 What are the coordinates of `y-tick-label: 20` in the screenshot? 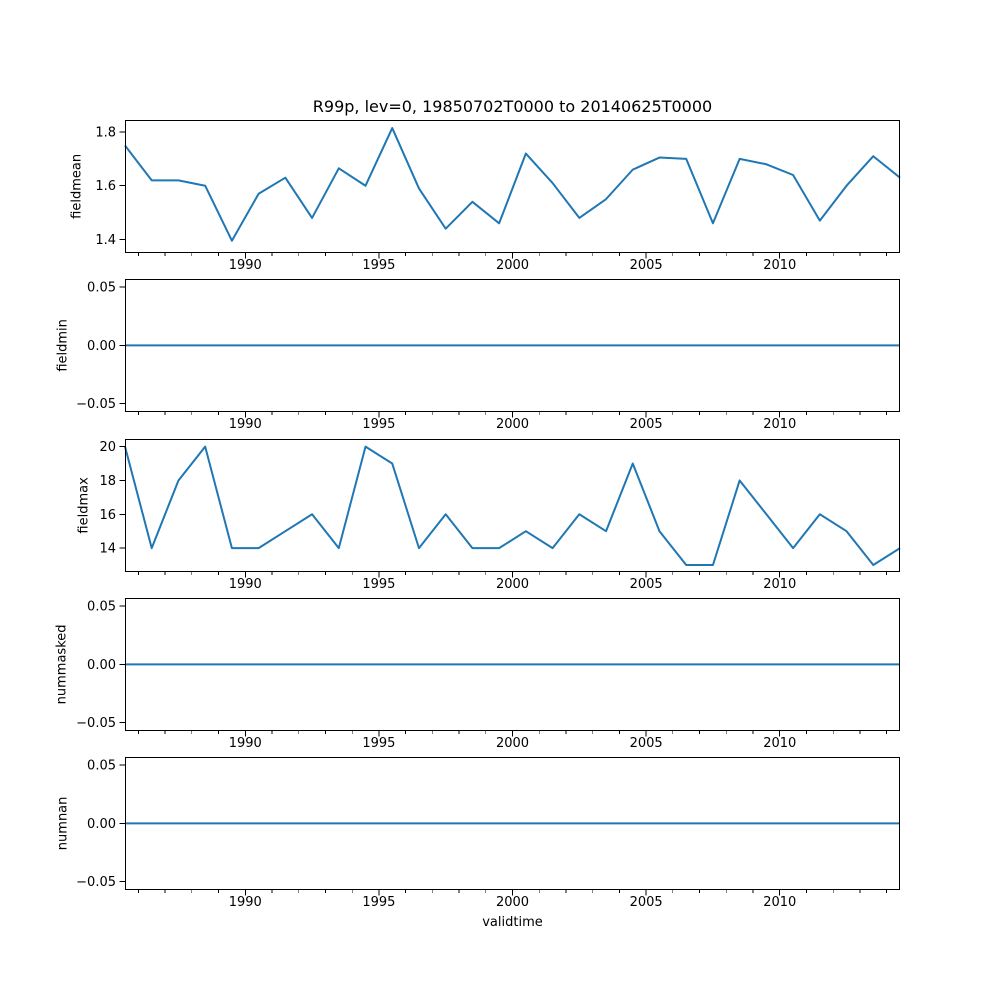 It's located at (107, 447).